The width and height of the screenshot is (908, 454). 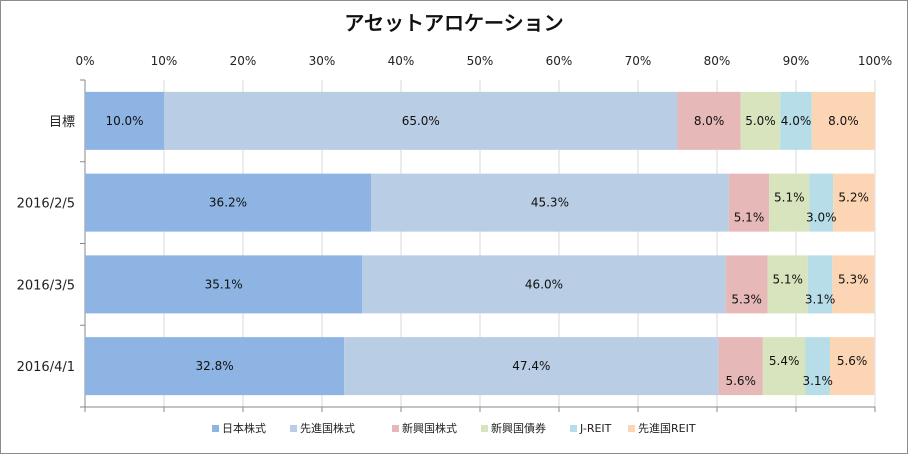 What do you see at coordinates (480, 61) in the screenshot?
I see `x-tick-label: 50%` at bounding box center [480, 61].